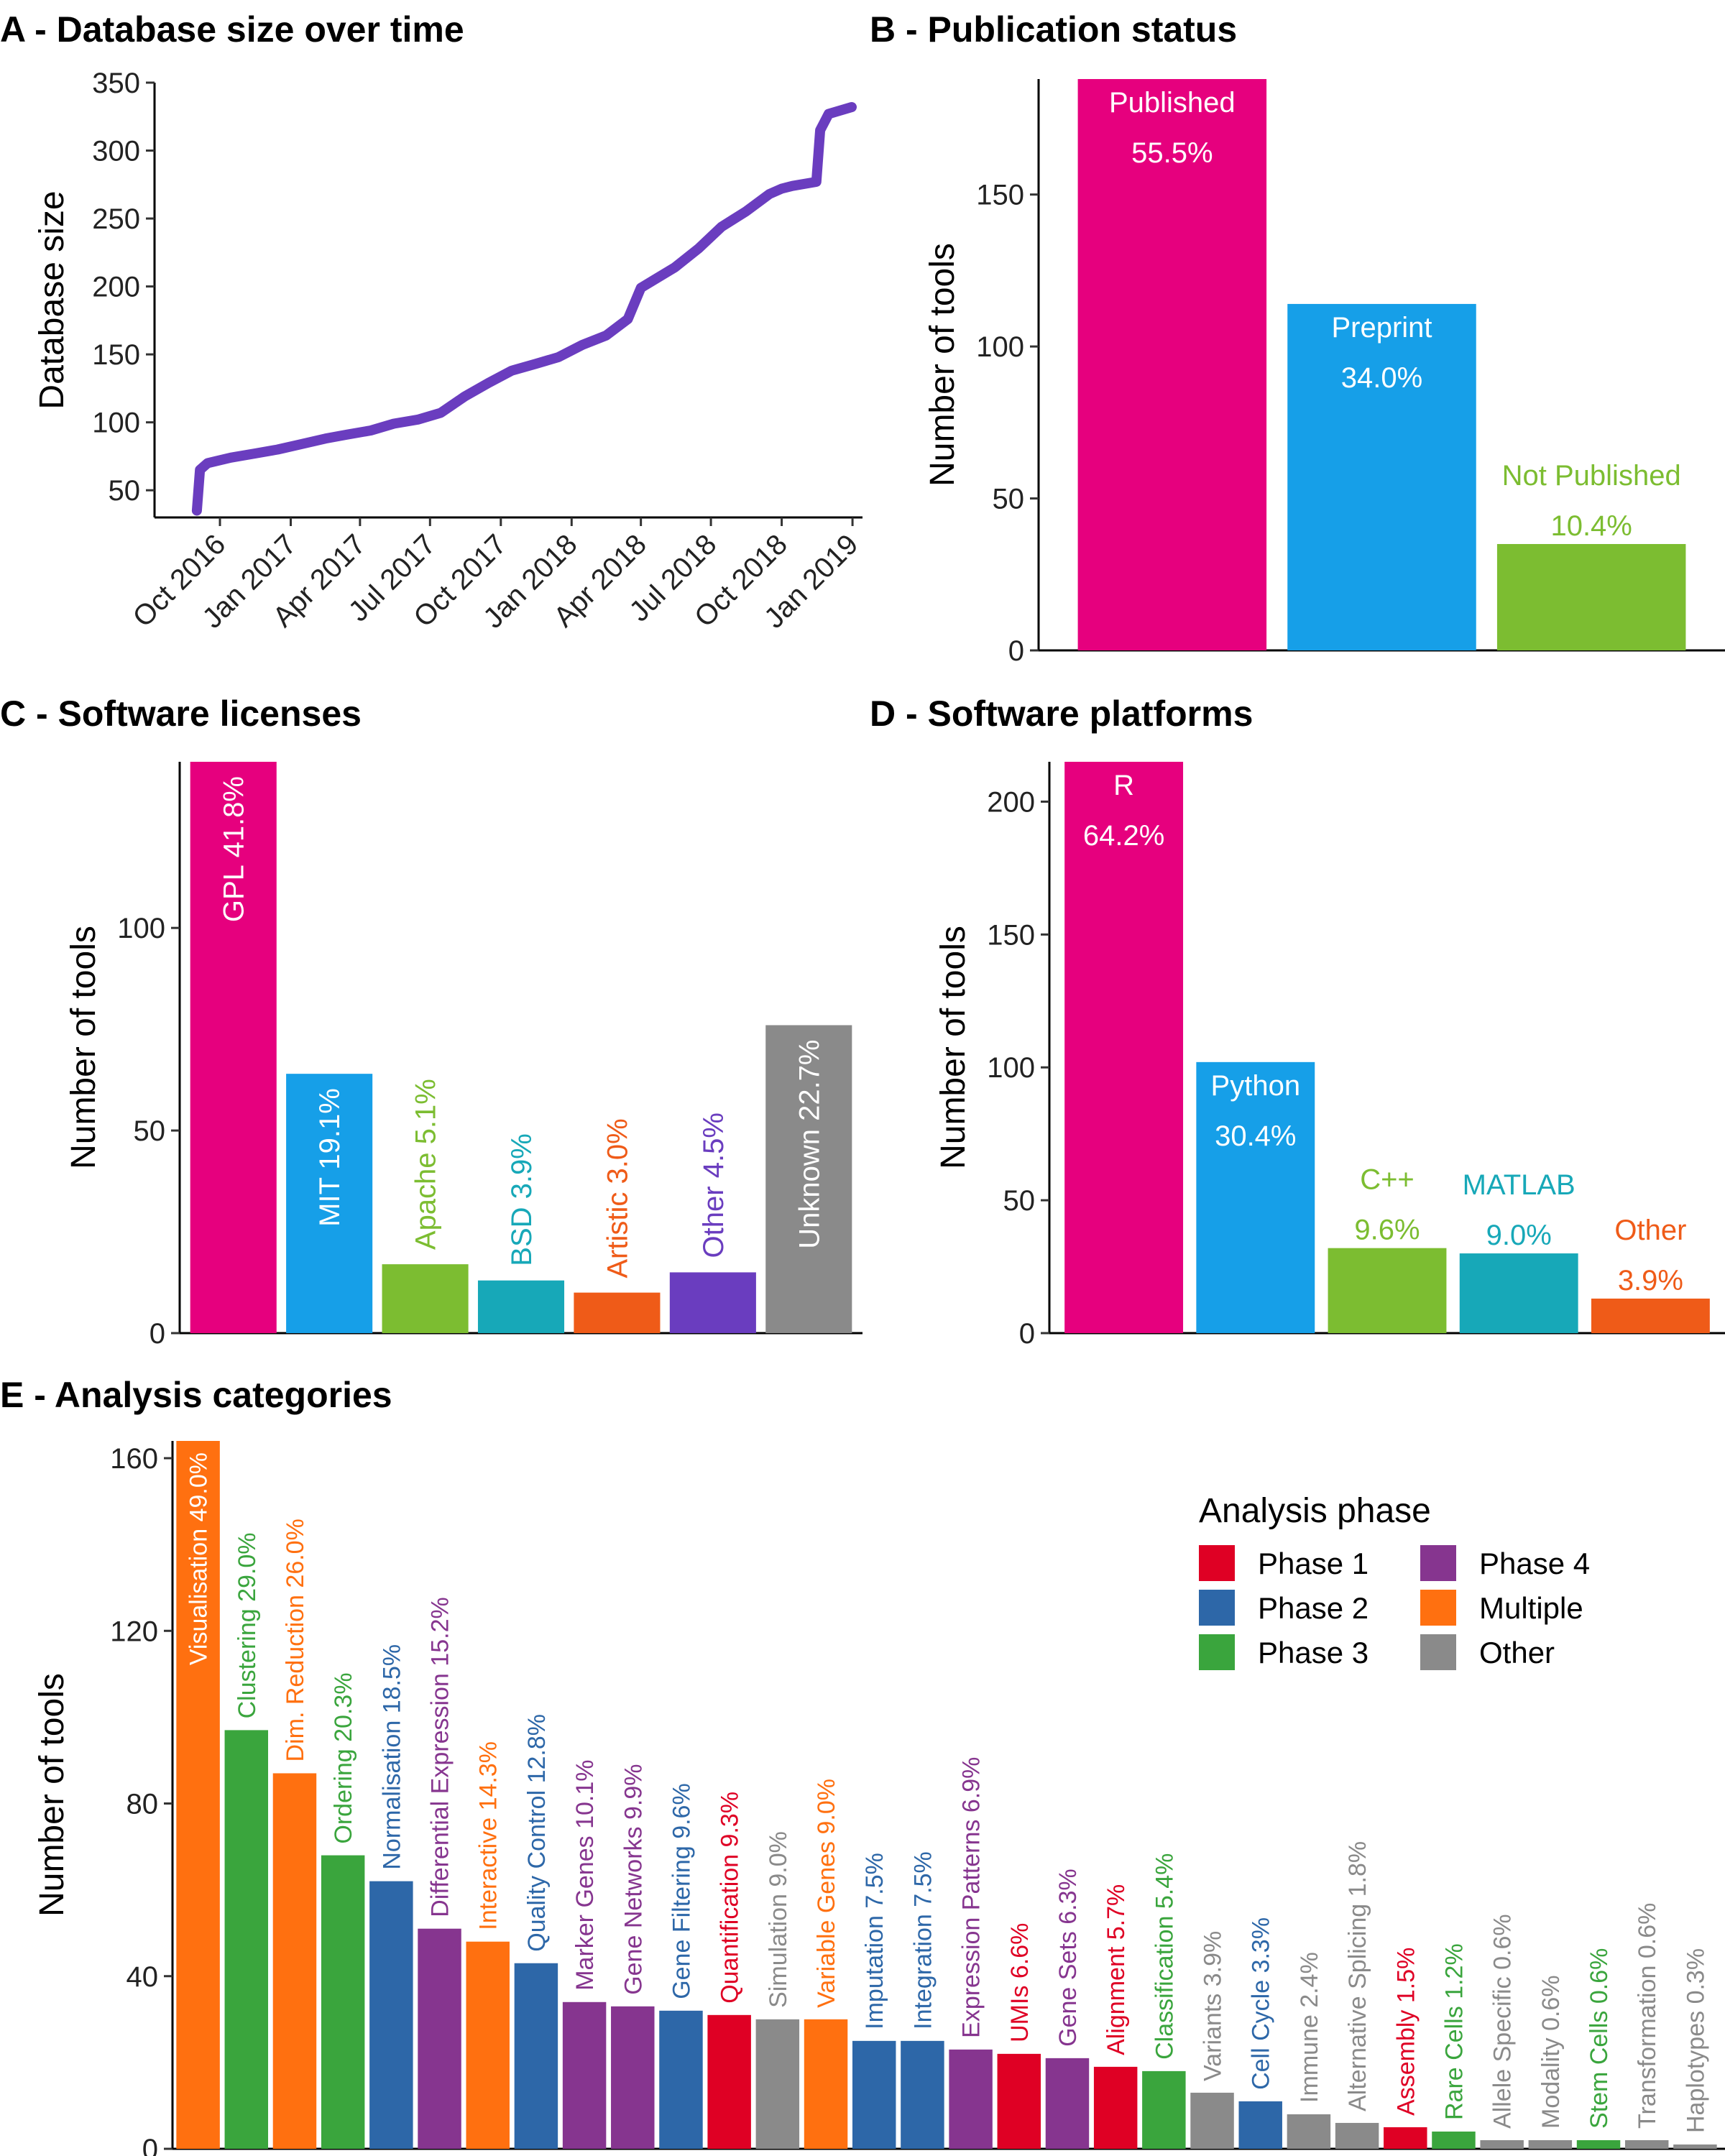 The image size is (1725, 2156). What do you see at coordinates (330, 1157) in the screenshot?
I see `bar-label: MIT 19.1%` at bounding box center [330, 1157].